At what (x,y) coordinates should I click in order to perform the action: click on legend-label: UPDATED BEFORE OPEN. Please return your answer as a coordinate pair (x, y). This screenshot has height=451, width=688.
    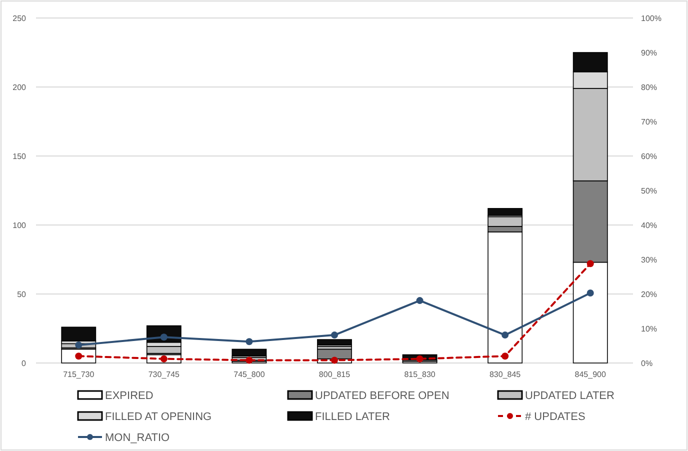
    Looking at the image, I should click on (382, 396).